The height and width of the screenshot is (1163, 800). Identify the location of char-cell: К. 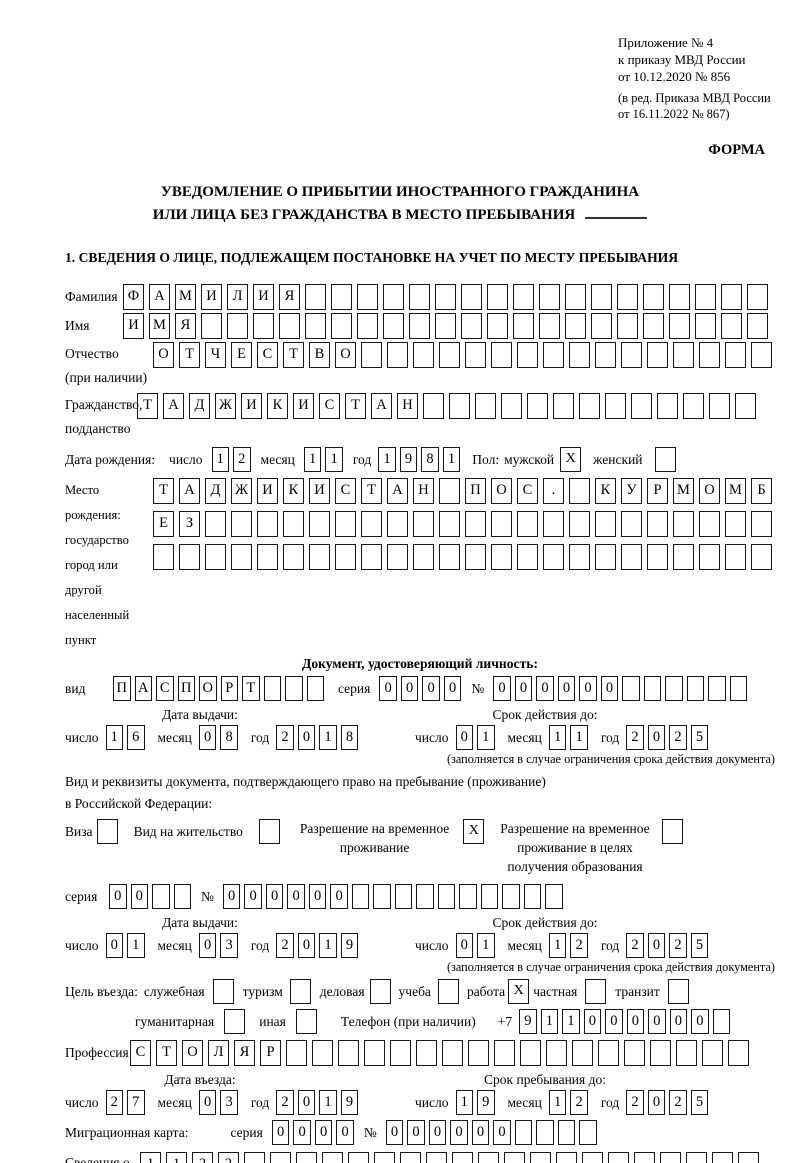
(293, 491).